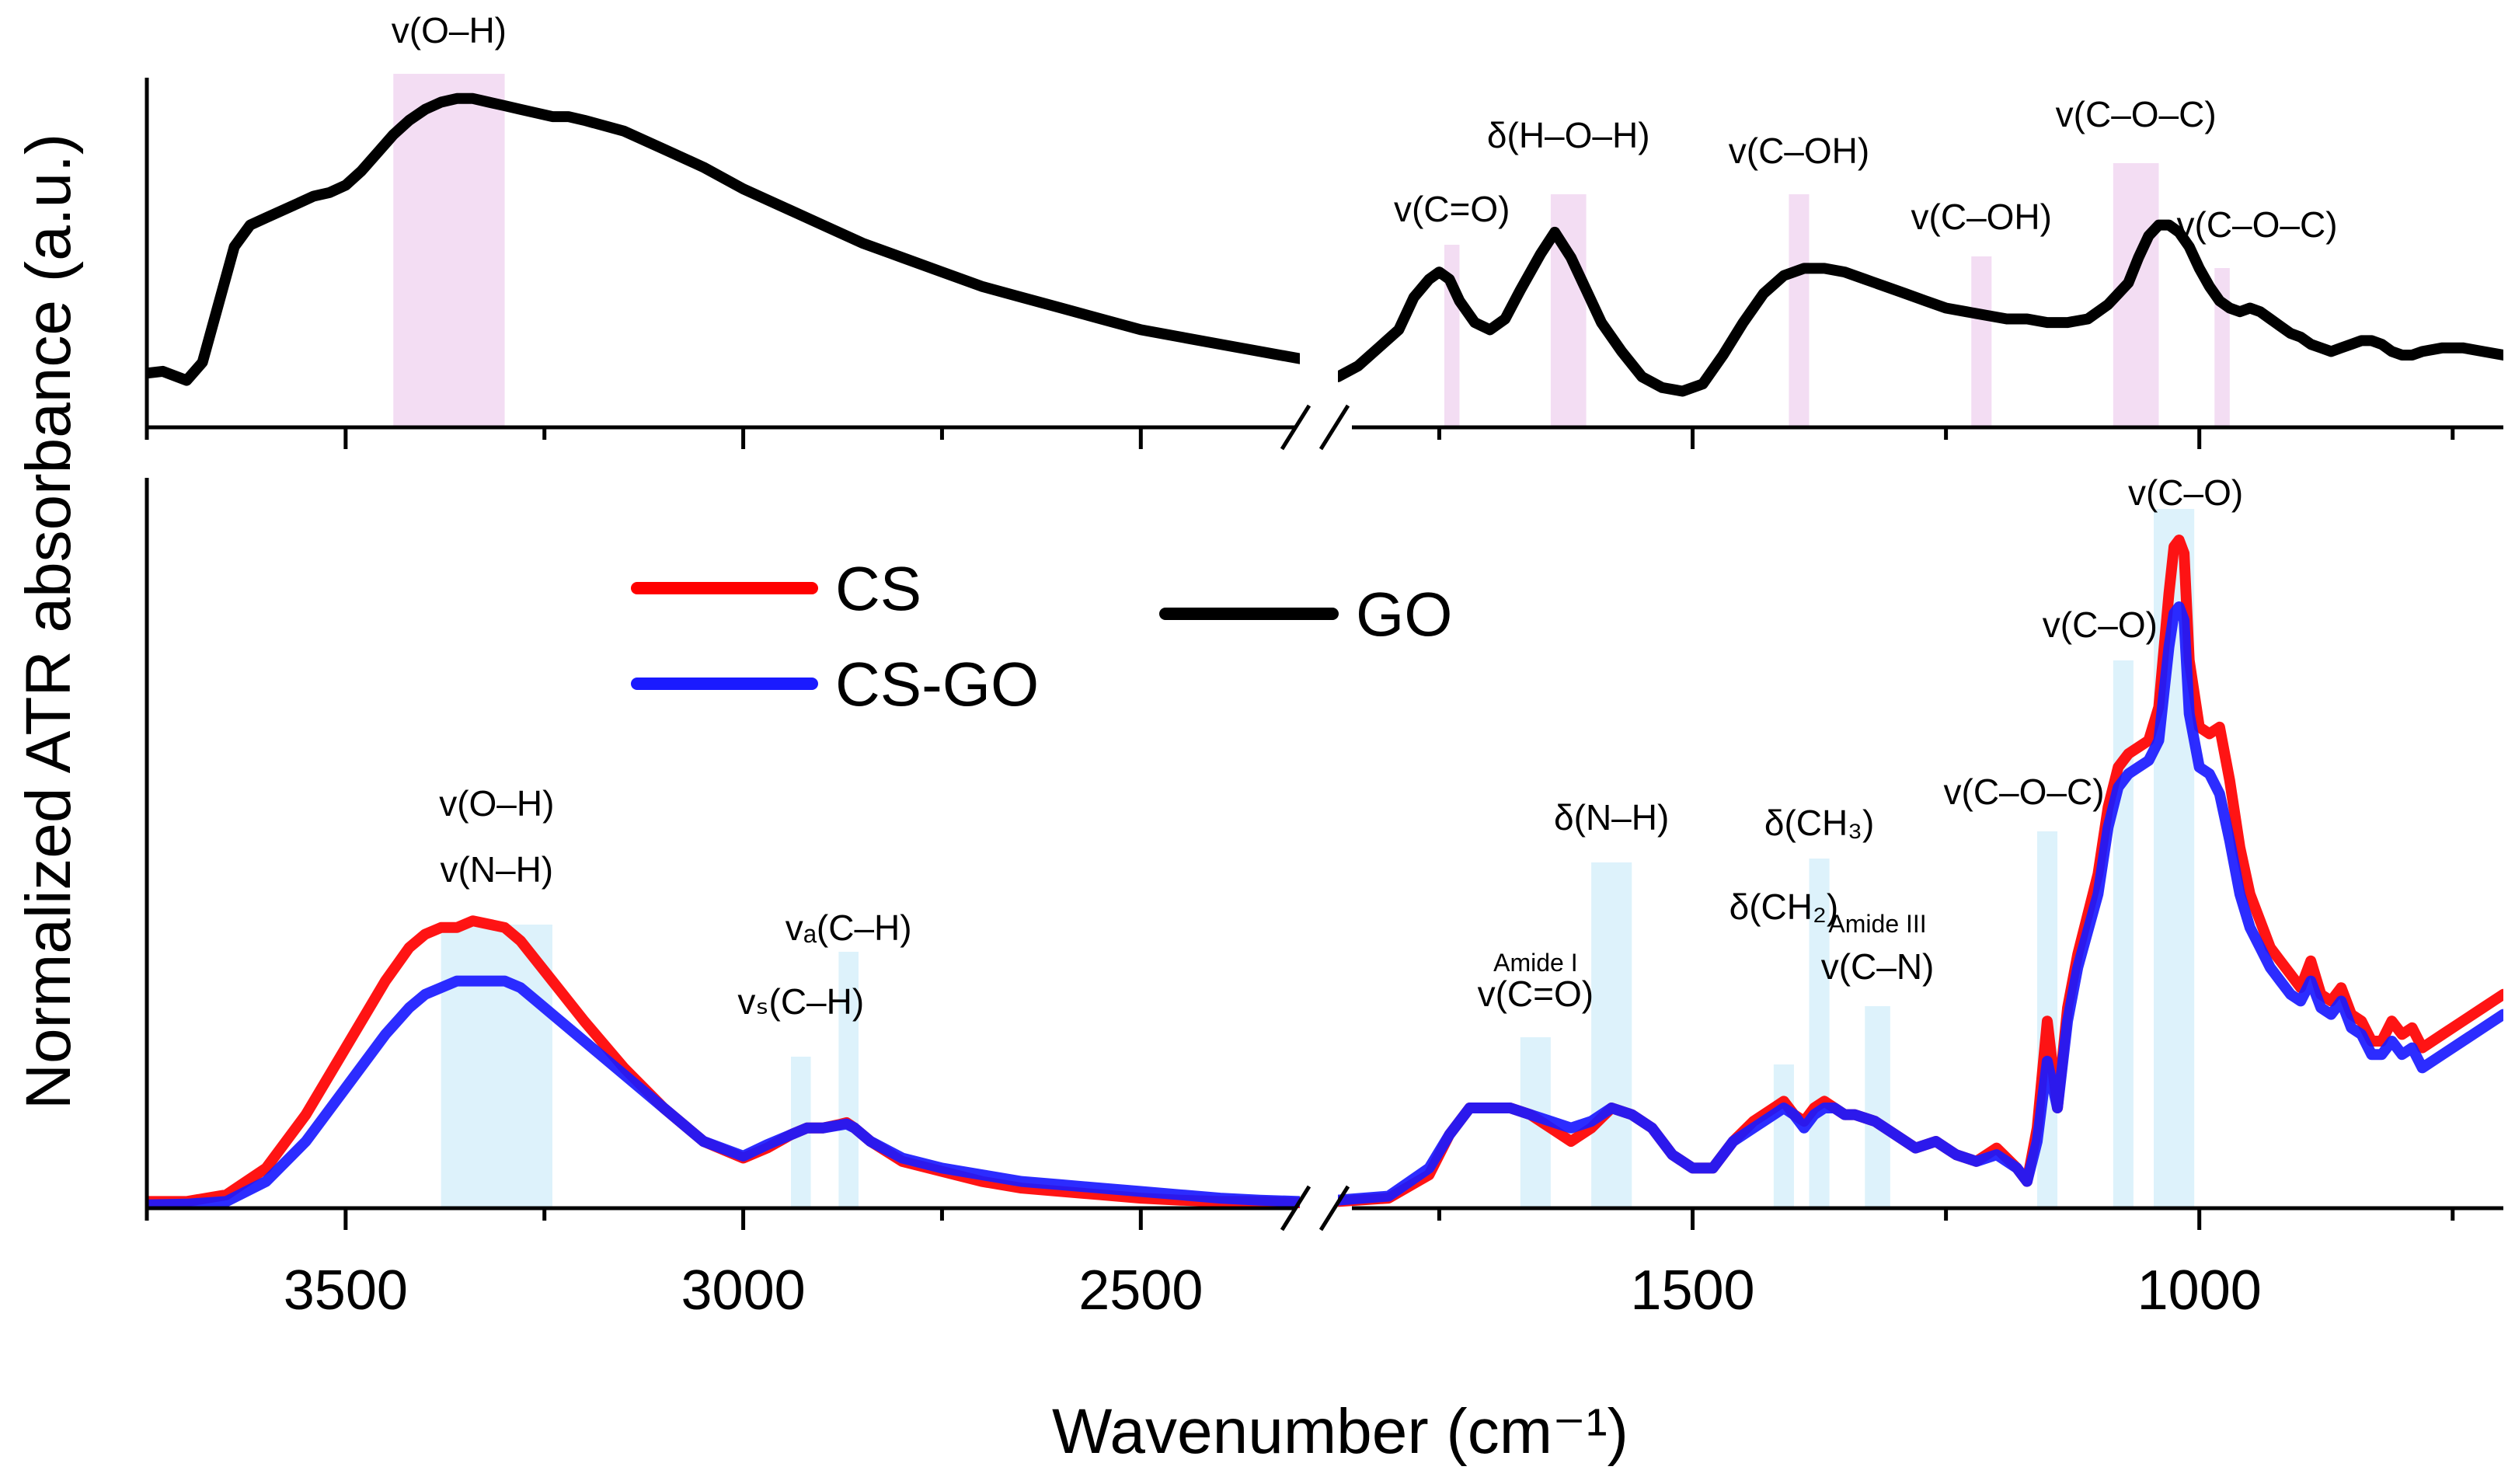 This screenshot has width=2515, height=1484. Describe the element at coordinates (723, 239) in the screenshot. I see `top-line-go-left` at that location.